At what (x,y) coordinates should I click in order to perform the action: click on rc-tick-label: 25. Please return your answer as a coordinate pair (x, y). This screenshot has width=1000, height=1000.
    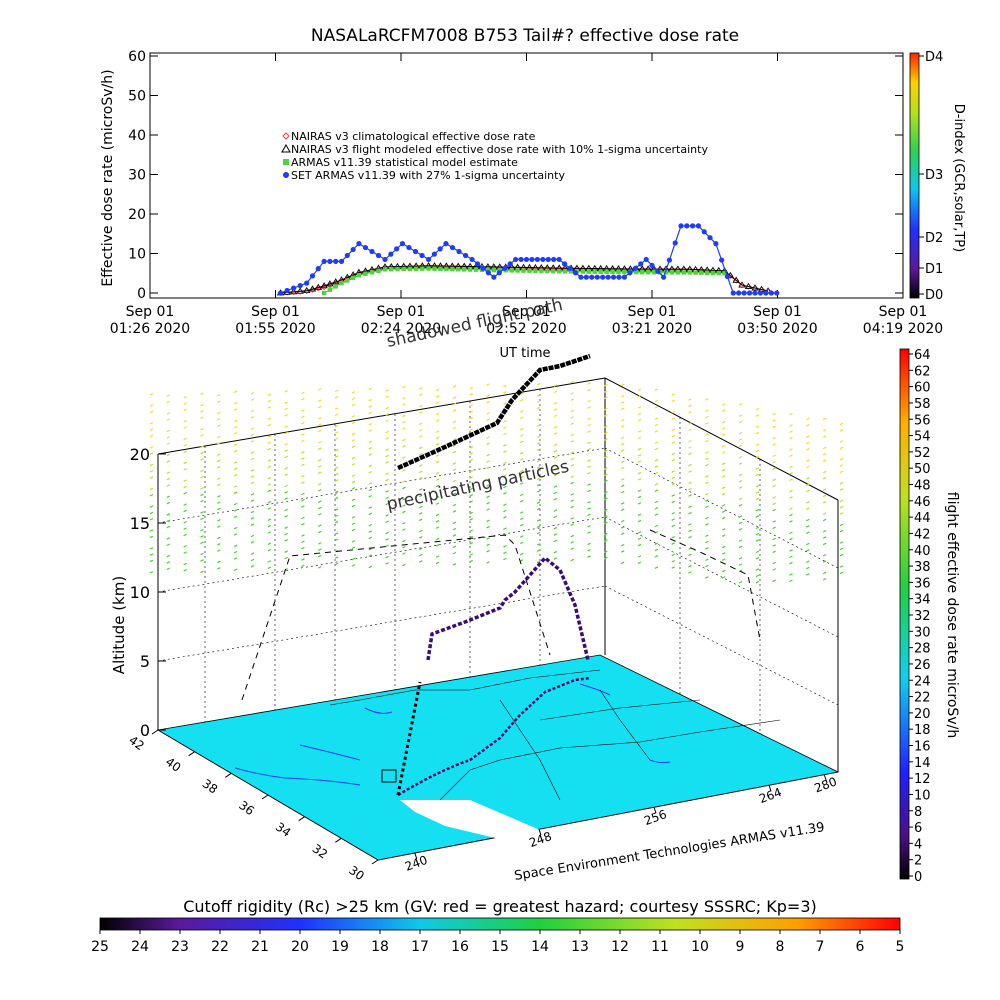
    Looking at the image, I should click on (100, 947).